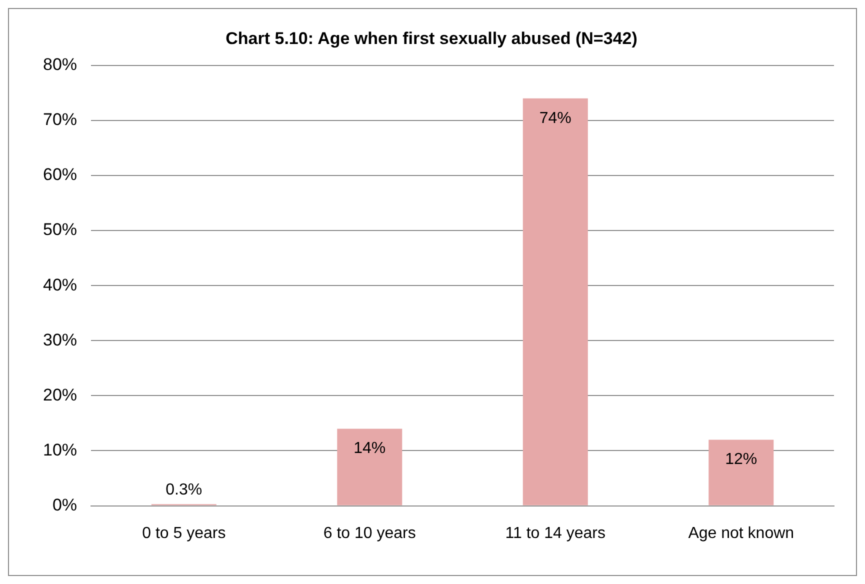 The image size is (865, 584). What do you see at coordinates (60, 174) in the screenshot?
I see `y-tick-label: 60%` at bounding box center [60, 174].